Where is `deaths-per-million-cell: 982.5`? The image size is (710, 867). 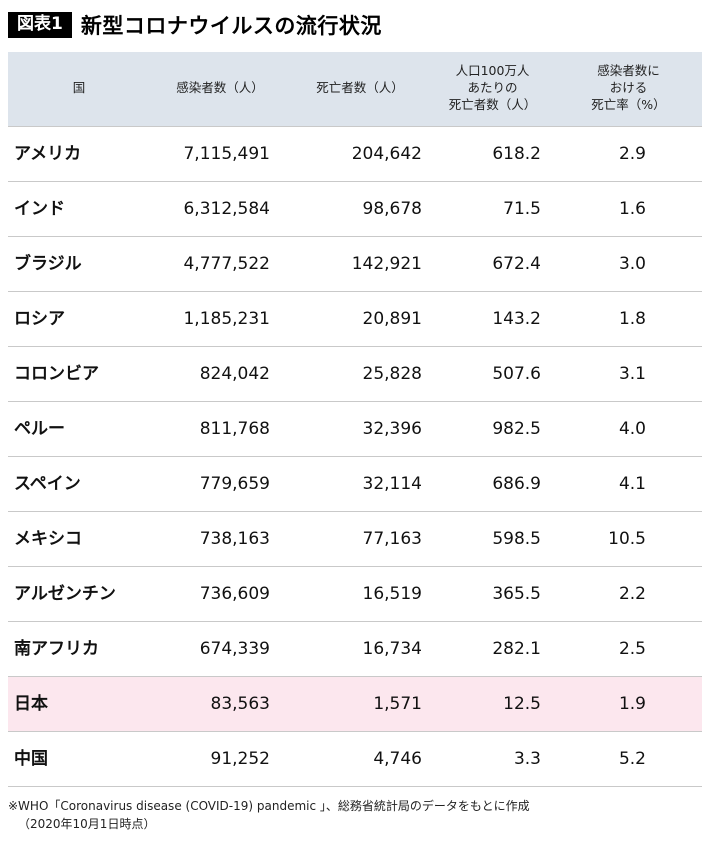 deaths-per-million-cell: 982.5 is located at coordinates (492, 429).